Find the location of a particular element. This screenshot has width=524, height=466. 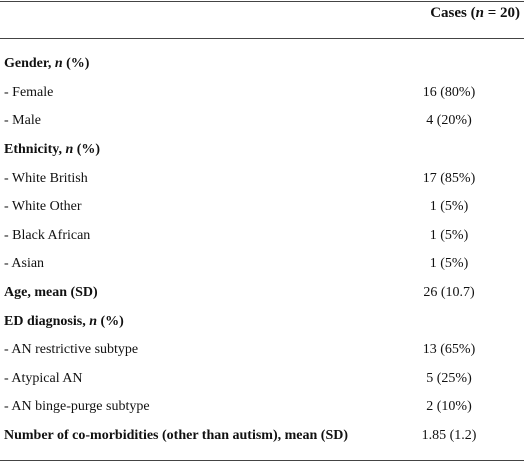

table-row: - AN binge-purge subtype 2 (10%) is located at coordinates (262, 407).